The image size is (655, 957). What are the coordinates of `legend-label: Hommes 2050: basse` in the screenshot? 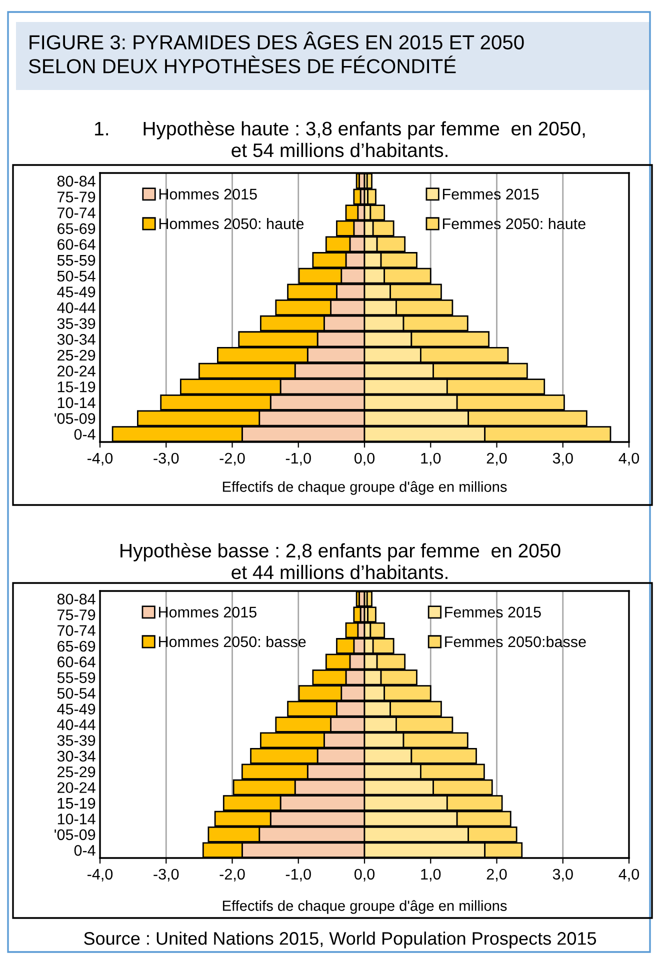 It's located at (232, 642).